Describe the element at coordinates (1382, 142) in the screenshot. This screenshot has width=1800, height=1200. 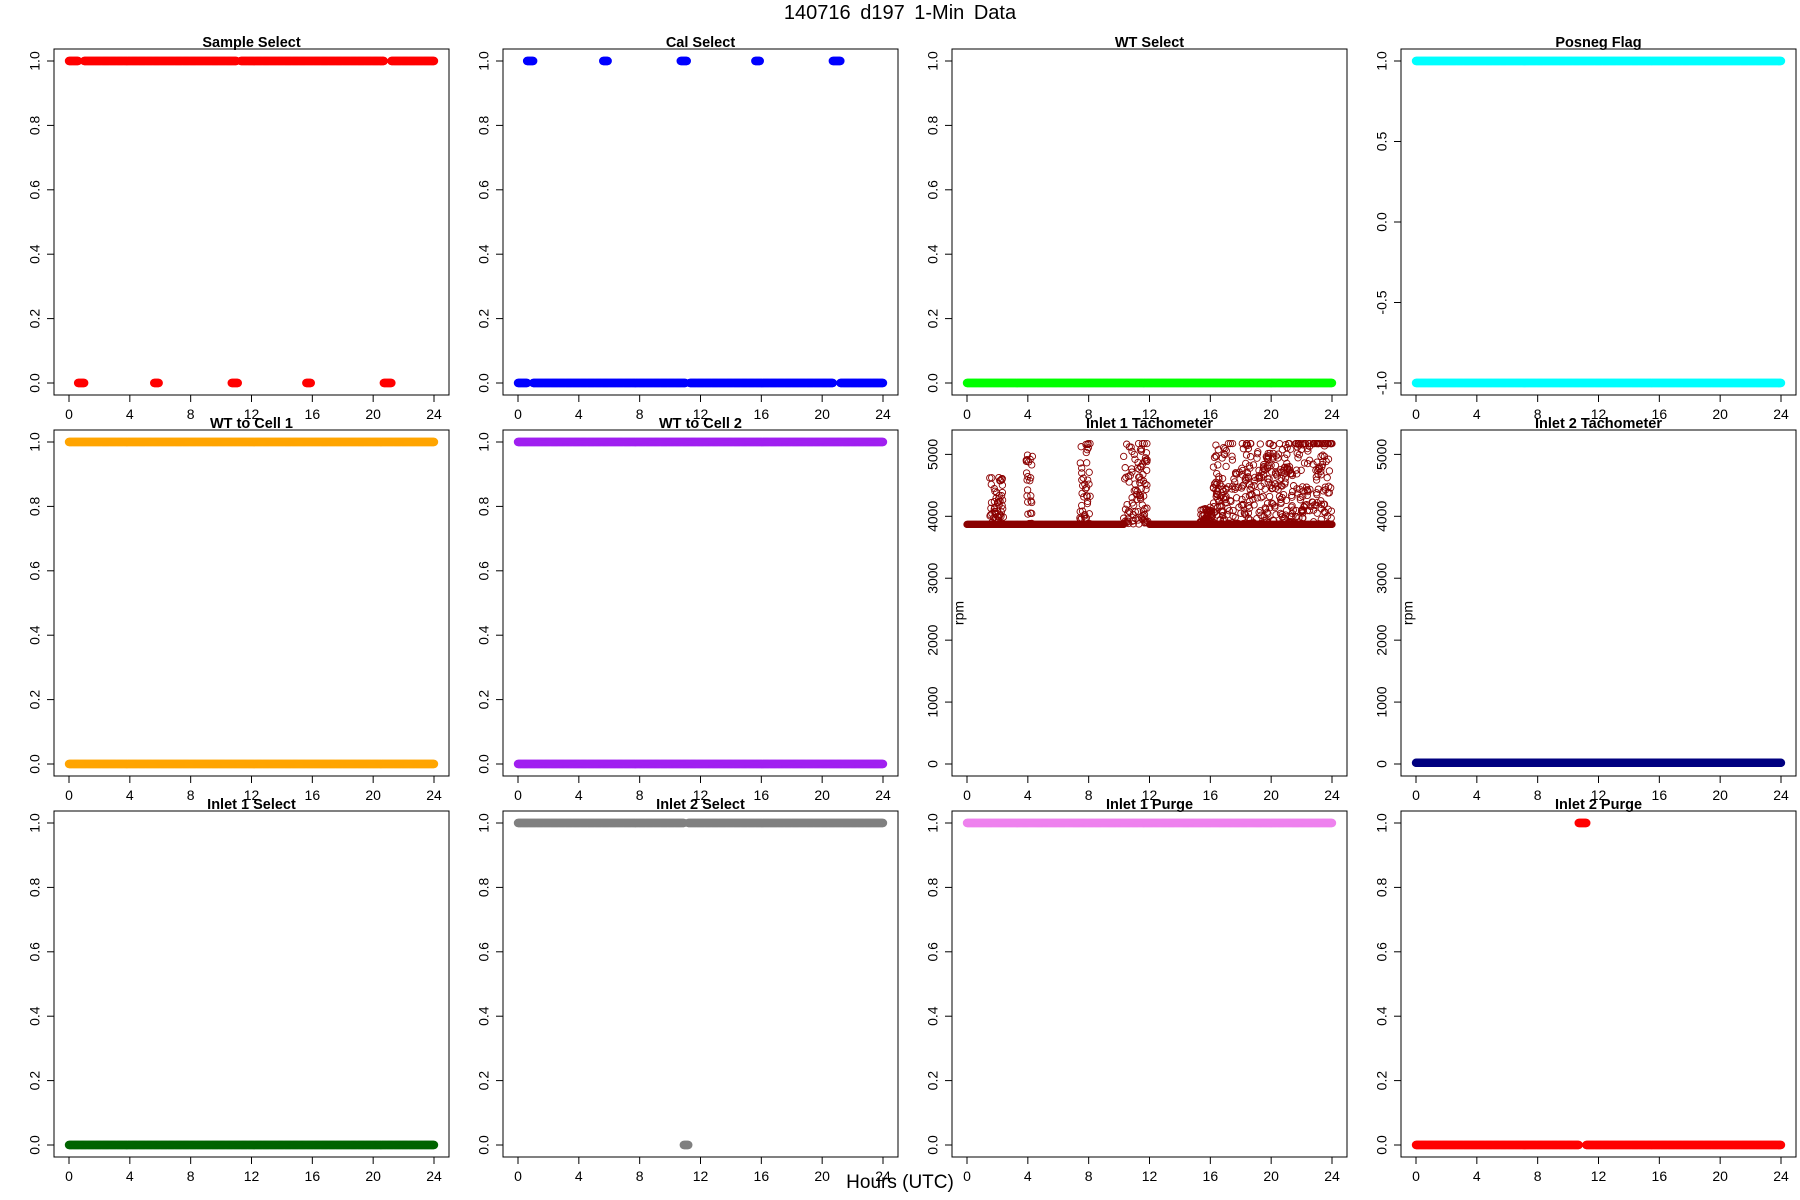
I see `y-tick-label: 0.5` at that location.